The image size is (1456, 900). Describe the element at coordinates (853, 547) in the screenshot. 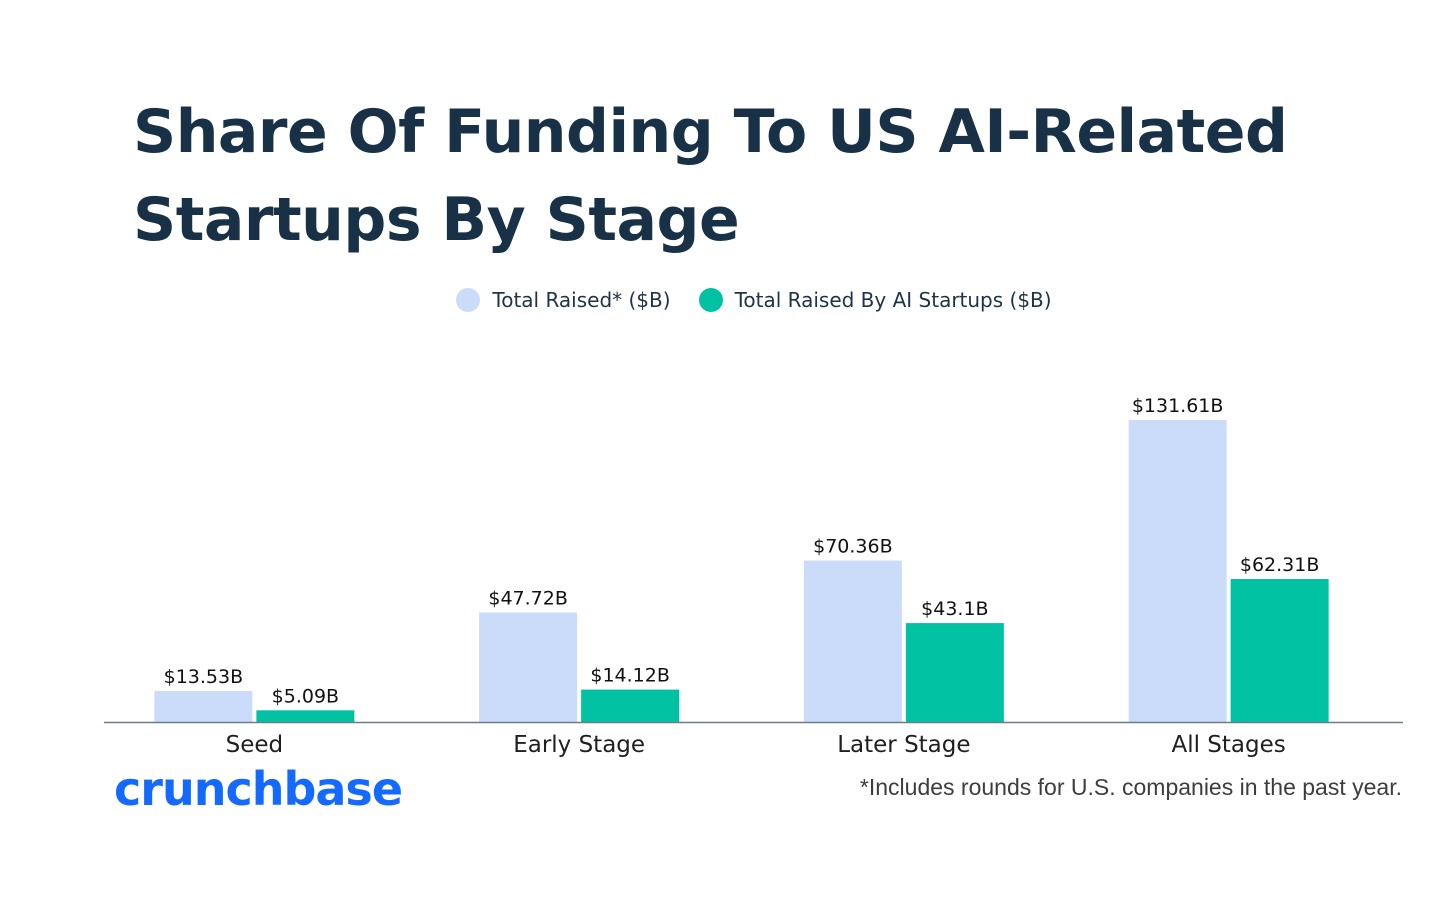

I see `data-label: $70.36B` at that location.